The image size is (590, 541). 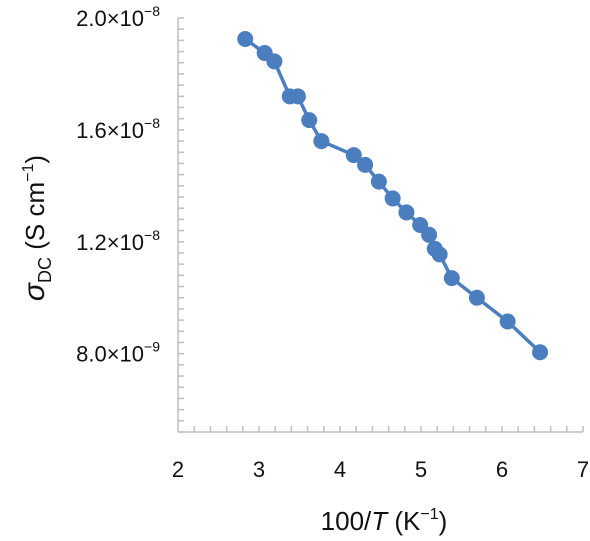 I want to click on x-axis-title: 100/T (K−1), so click(x=384, y=521).